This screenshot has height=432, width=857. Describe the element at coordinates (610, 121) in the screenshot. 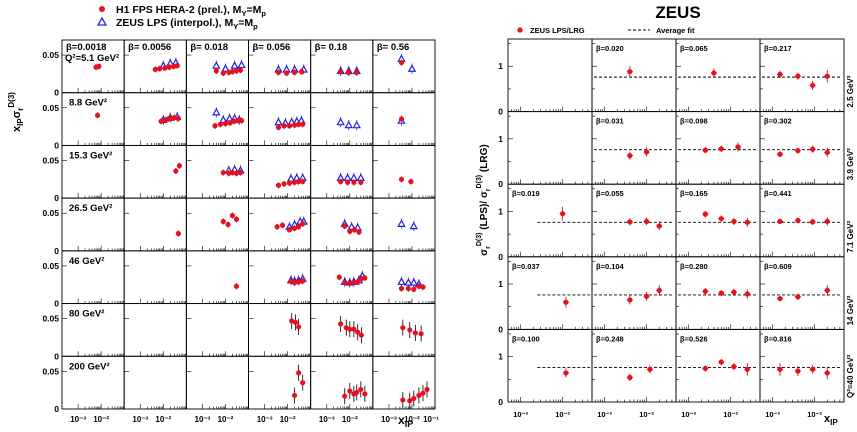

I see `beta-label-right: β=0.031` at that location.